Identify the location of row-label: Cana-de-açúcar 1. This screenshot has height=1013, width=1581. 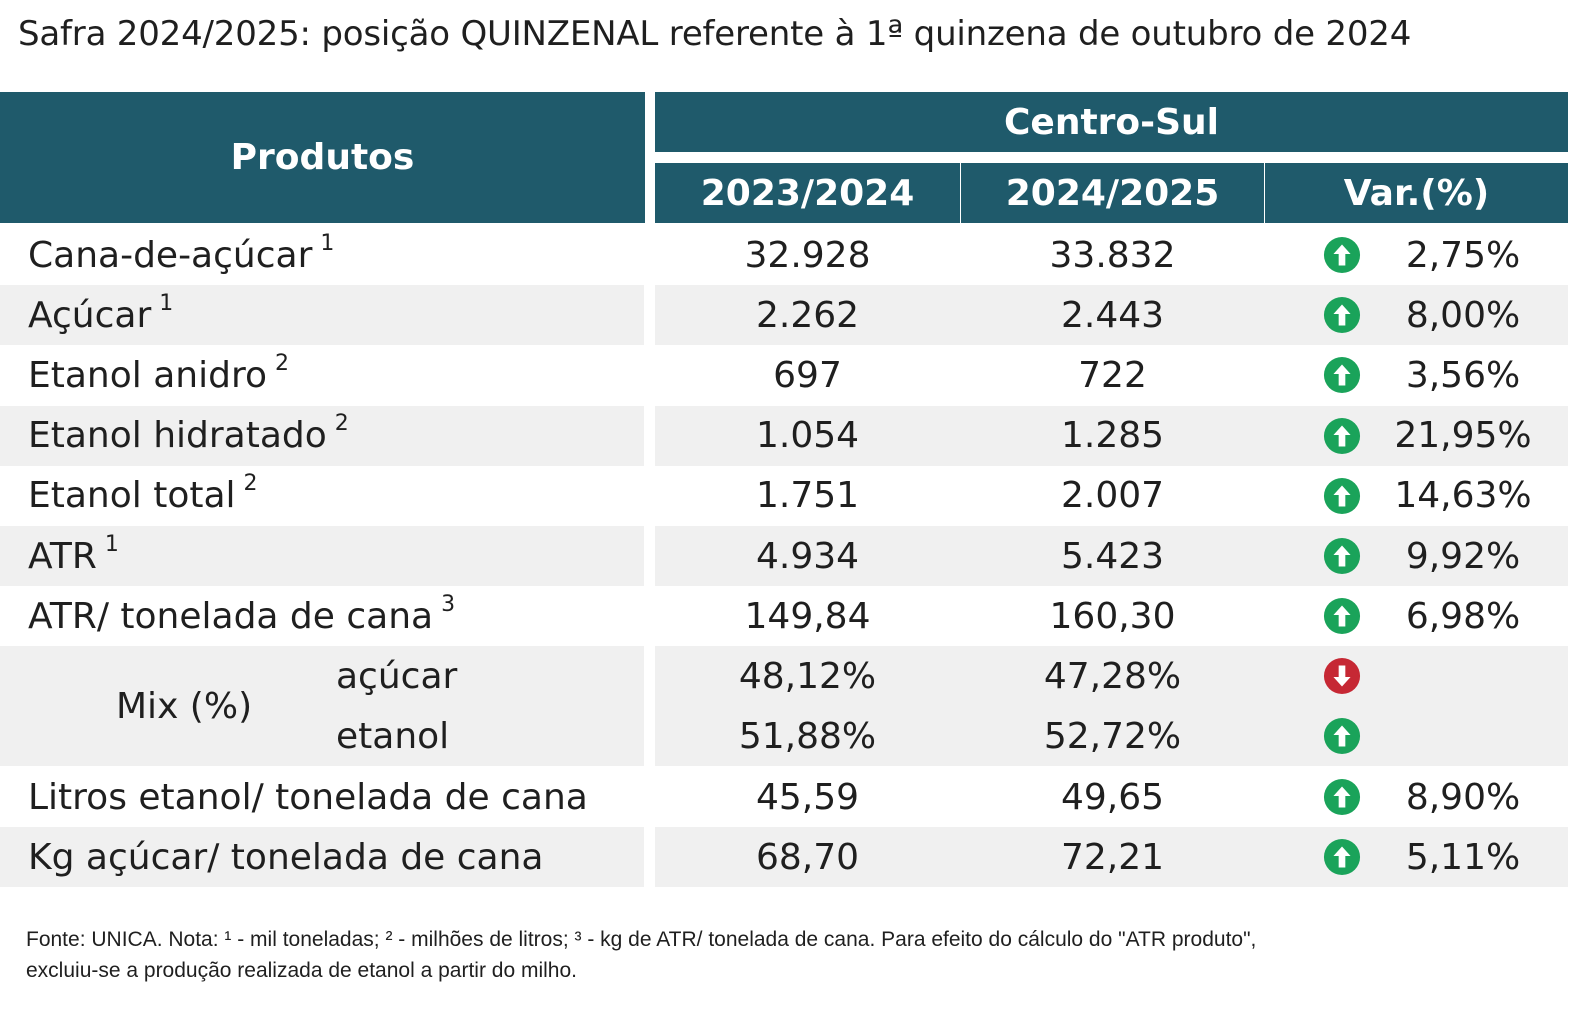
(181, 255).